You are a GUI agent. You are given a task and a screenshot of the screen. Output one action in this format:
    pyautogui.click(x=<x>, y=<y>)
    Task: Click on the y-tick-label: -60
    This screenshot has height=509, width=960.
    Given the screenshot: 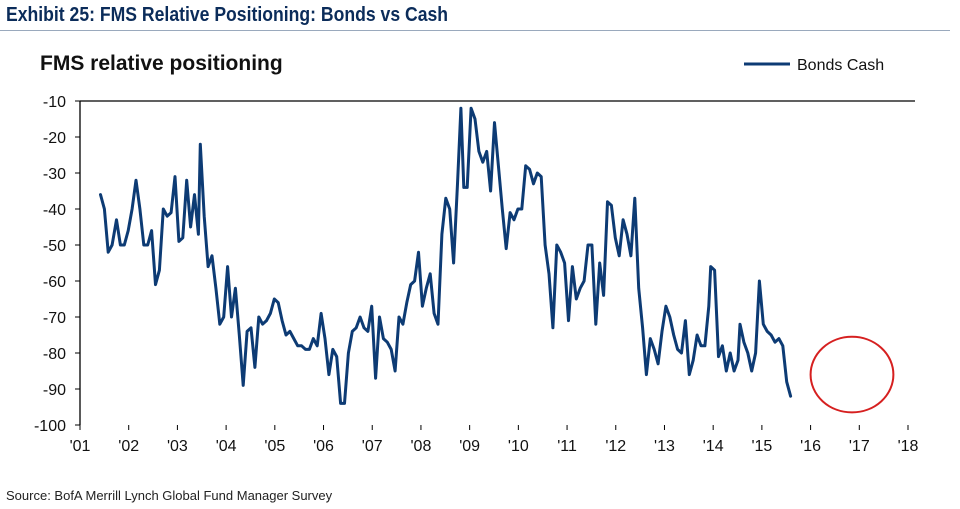 What is the action you would take?
    pyautogui.click(x=54, y=282)
    